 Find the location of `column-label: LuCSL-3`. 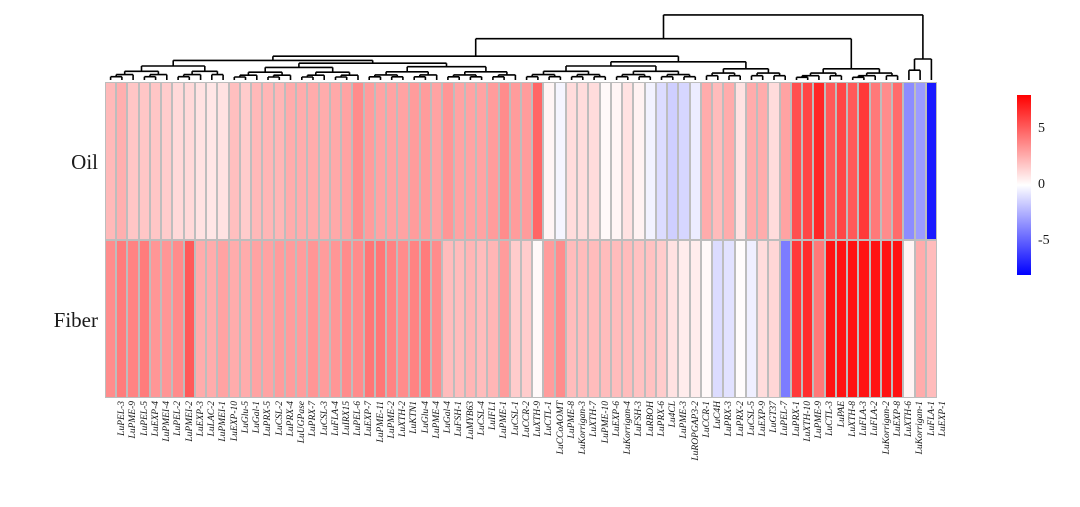

column-label: LuCSL-3 is located at coordinates (324, 418).